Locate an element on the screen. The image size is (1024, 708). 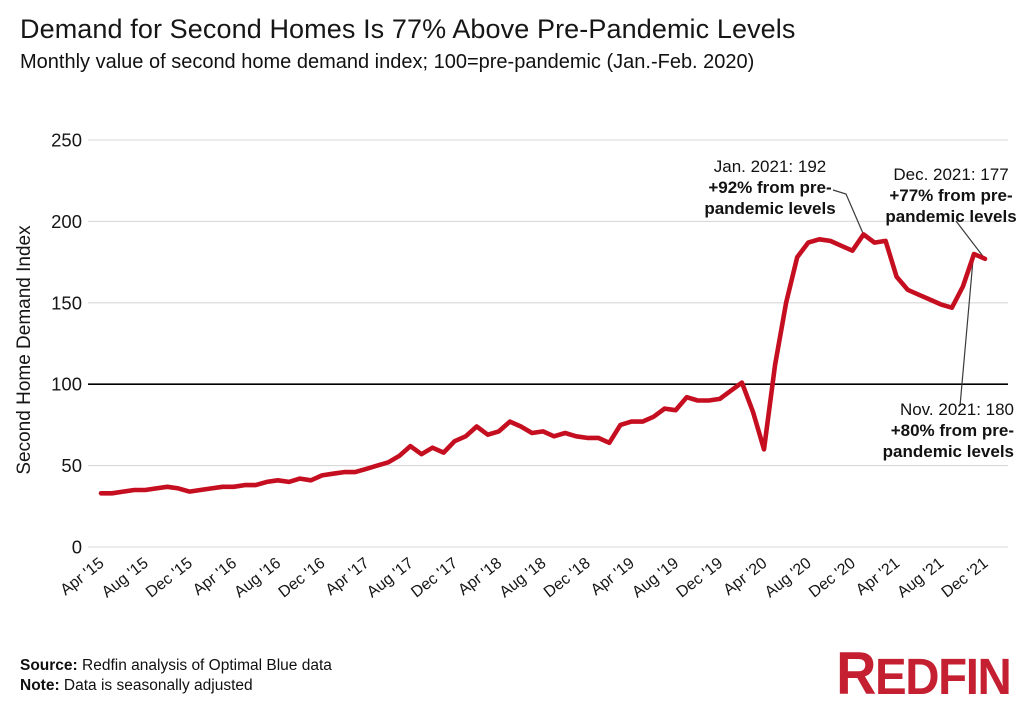
y-tick-label: 50 is located at coordinates (71, 465).